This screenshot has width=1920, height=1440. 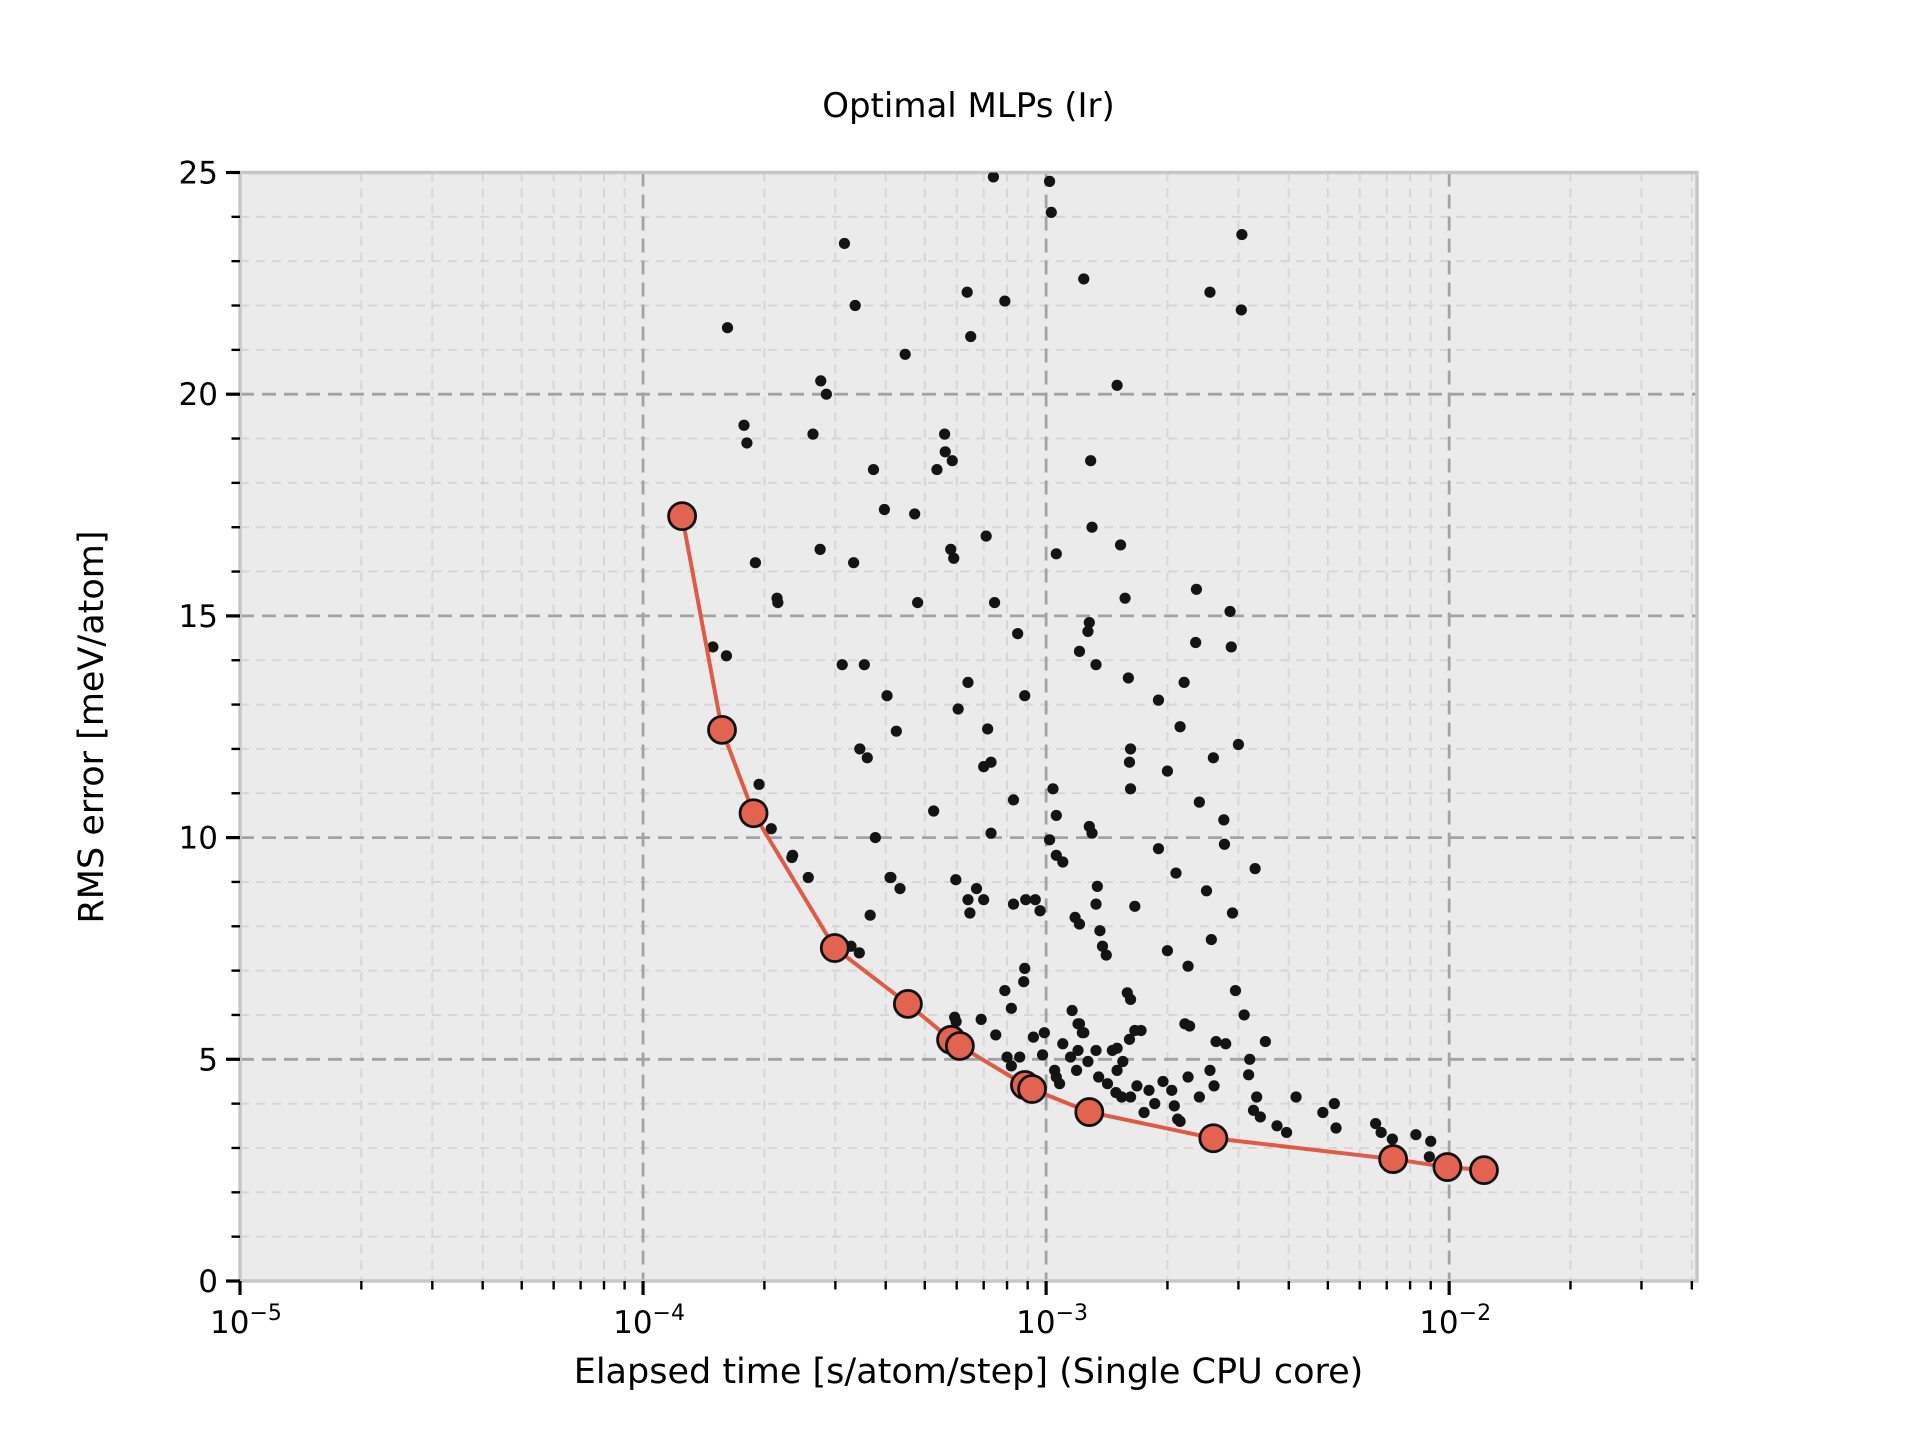 I want to click on svg-text: 0, so click(x=208, y=1282).